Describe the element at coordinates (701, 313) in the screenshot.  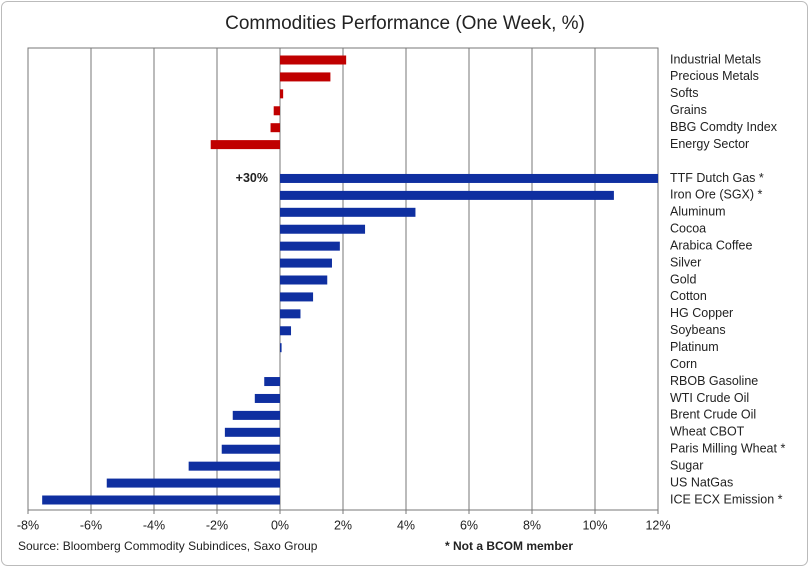
I see `y-tick-label: HG Copper` at that location.